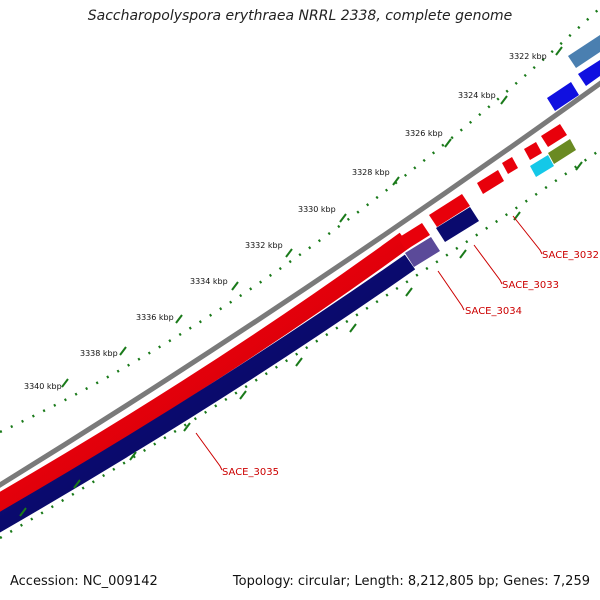 The width and height of the screenshot is (600, 600). I want to click on gene-label: SACE_3033, so click(530, 285).